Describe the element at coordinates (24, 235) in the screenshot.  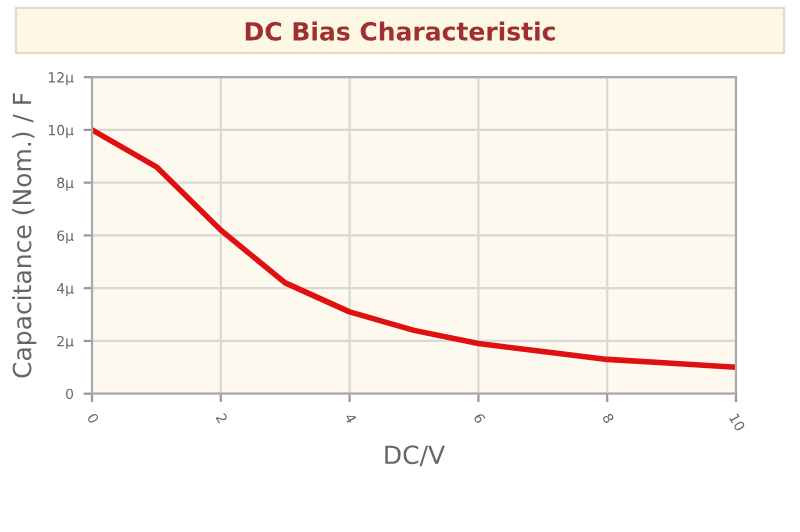
I see `y-axis-title: Capacitance (Nom.) / F` at that location.